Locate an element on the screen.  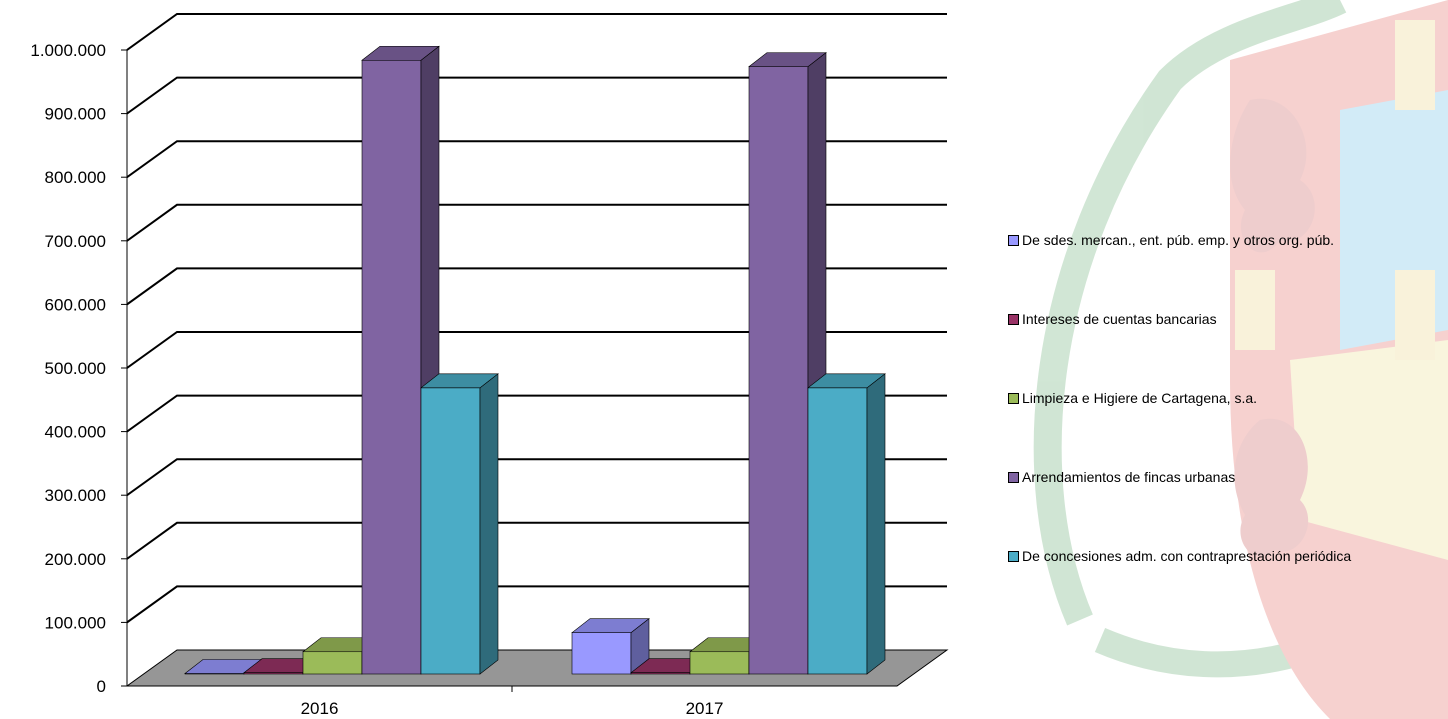
y-tick-label: 600.000 is located at coordinates (75, 304).